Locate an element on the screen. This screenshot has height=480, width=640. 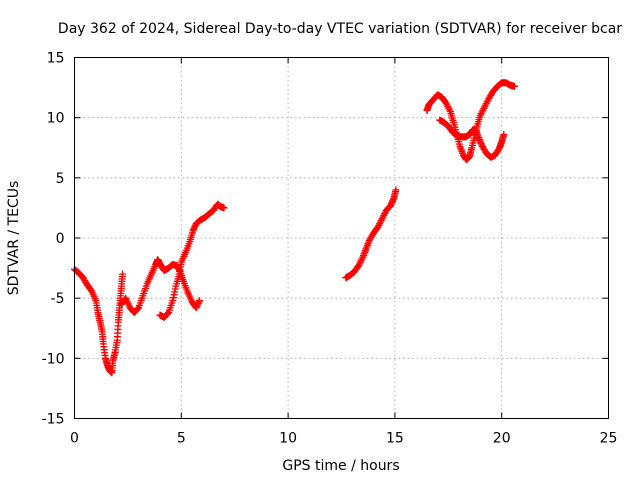
x-tick-label: 5 is located at coordinates (181, 439).